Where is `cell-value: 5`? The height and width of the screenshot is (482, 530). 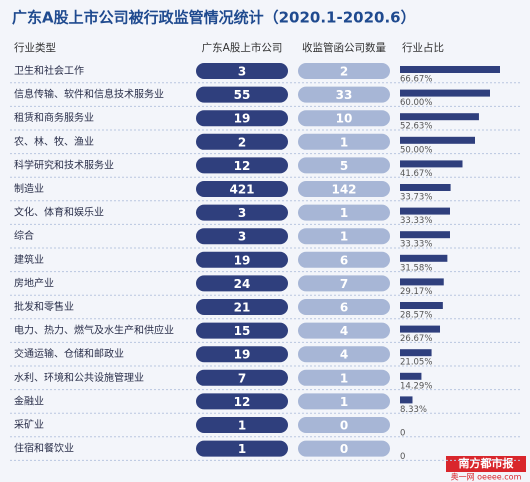 cell-value: 5 is located at coordinates (344, 166).